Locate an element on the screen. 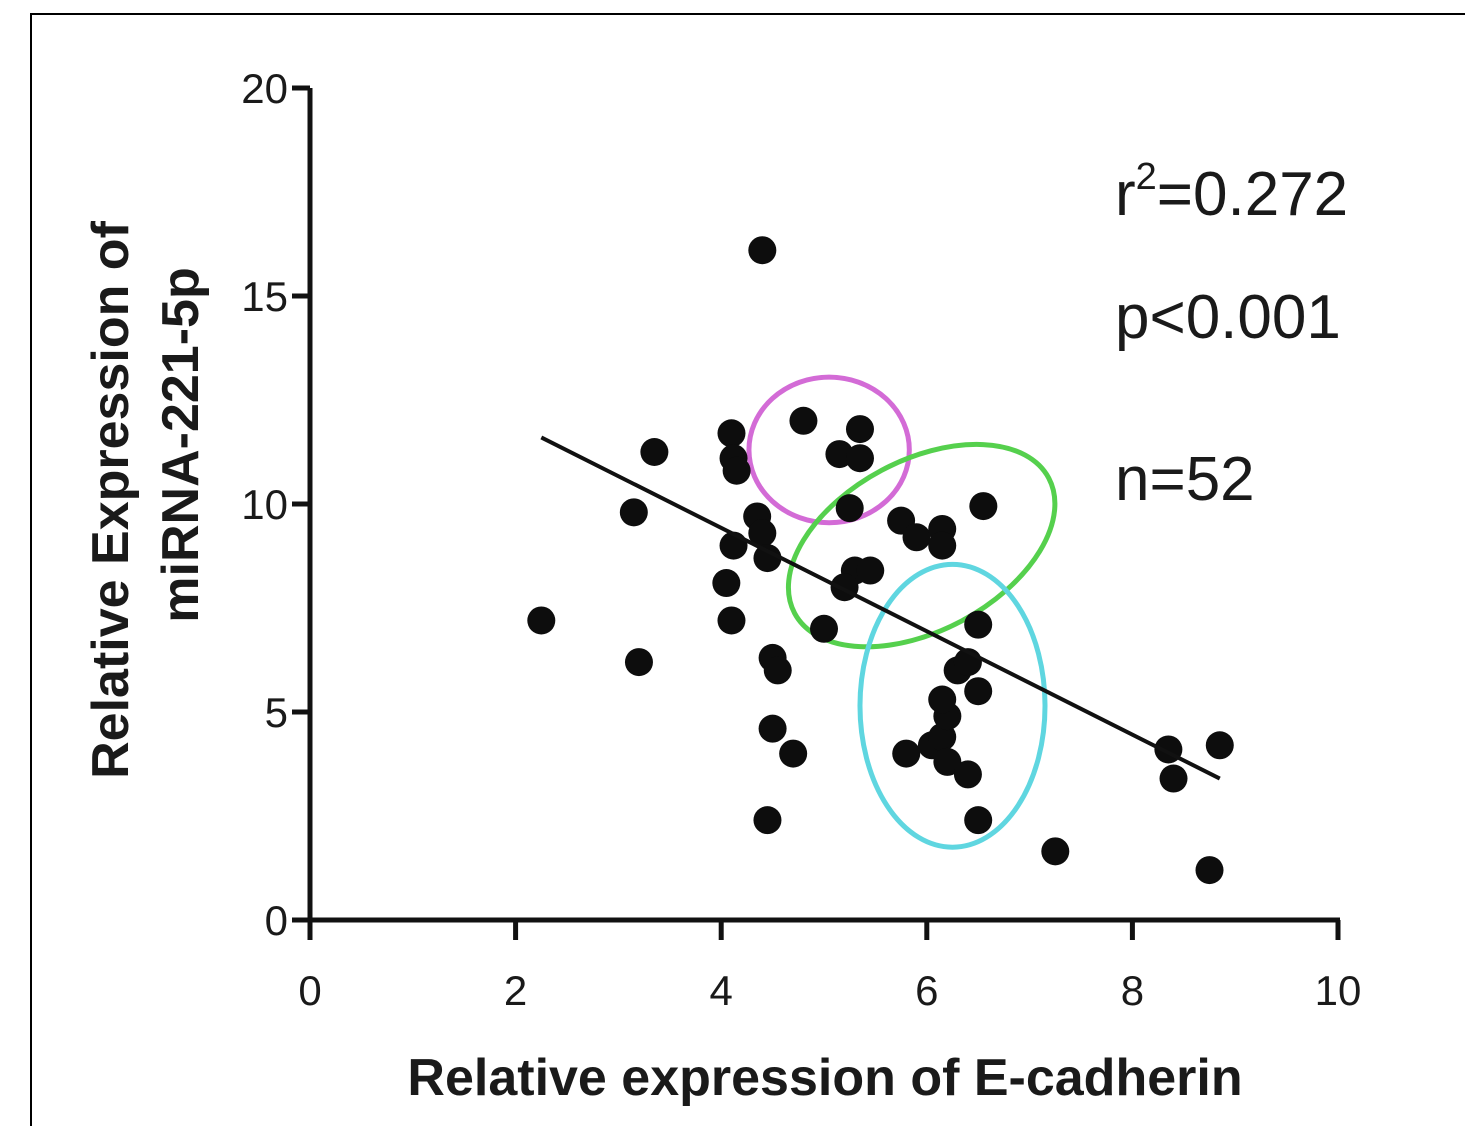 This screenshot has width=1465, height=1126. r2-value: =0.272 is located at coordinates (1252, 194).